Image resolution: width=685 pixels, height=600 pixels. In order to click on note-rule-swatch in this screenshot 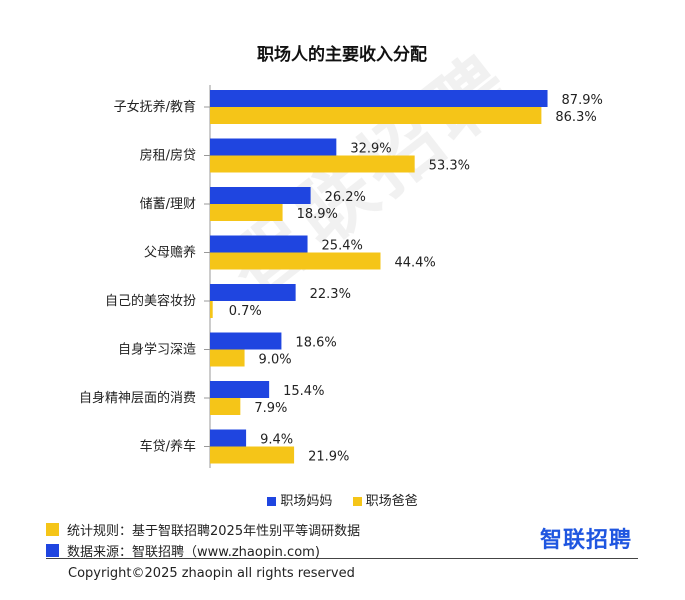, I will do `click(52, 529)`.